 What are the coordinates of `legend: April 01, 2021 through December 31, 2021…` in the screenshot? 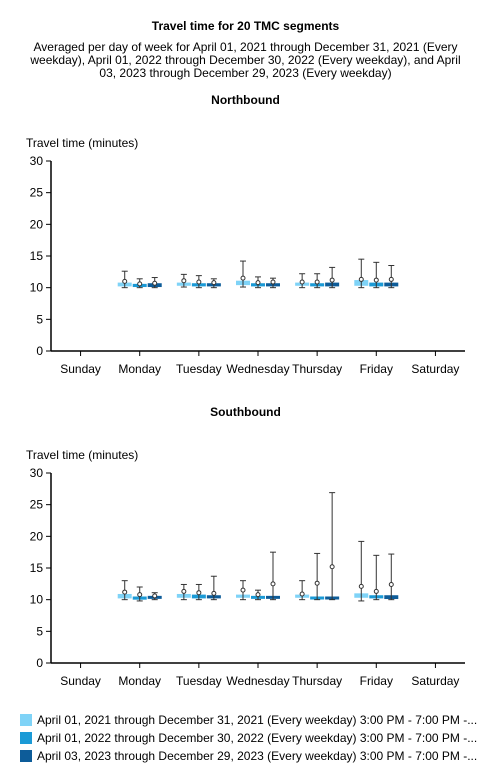 It's located at (248, 738).